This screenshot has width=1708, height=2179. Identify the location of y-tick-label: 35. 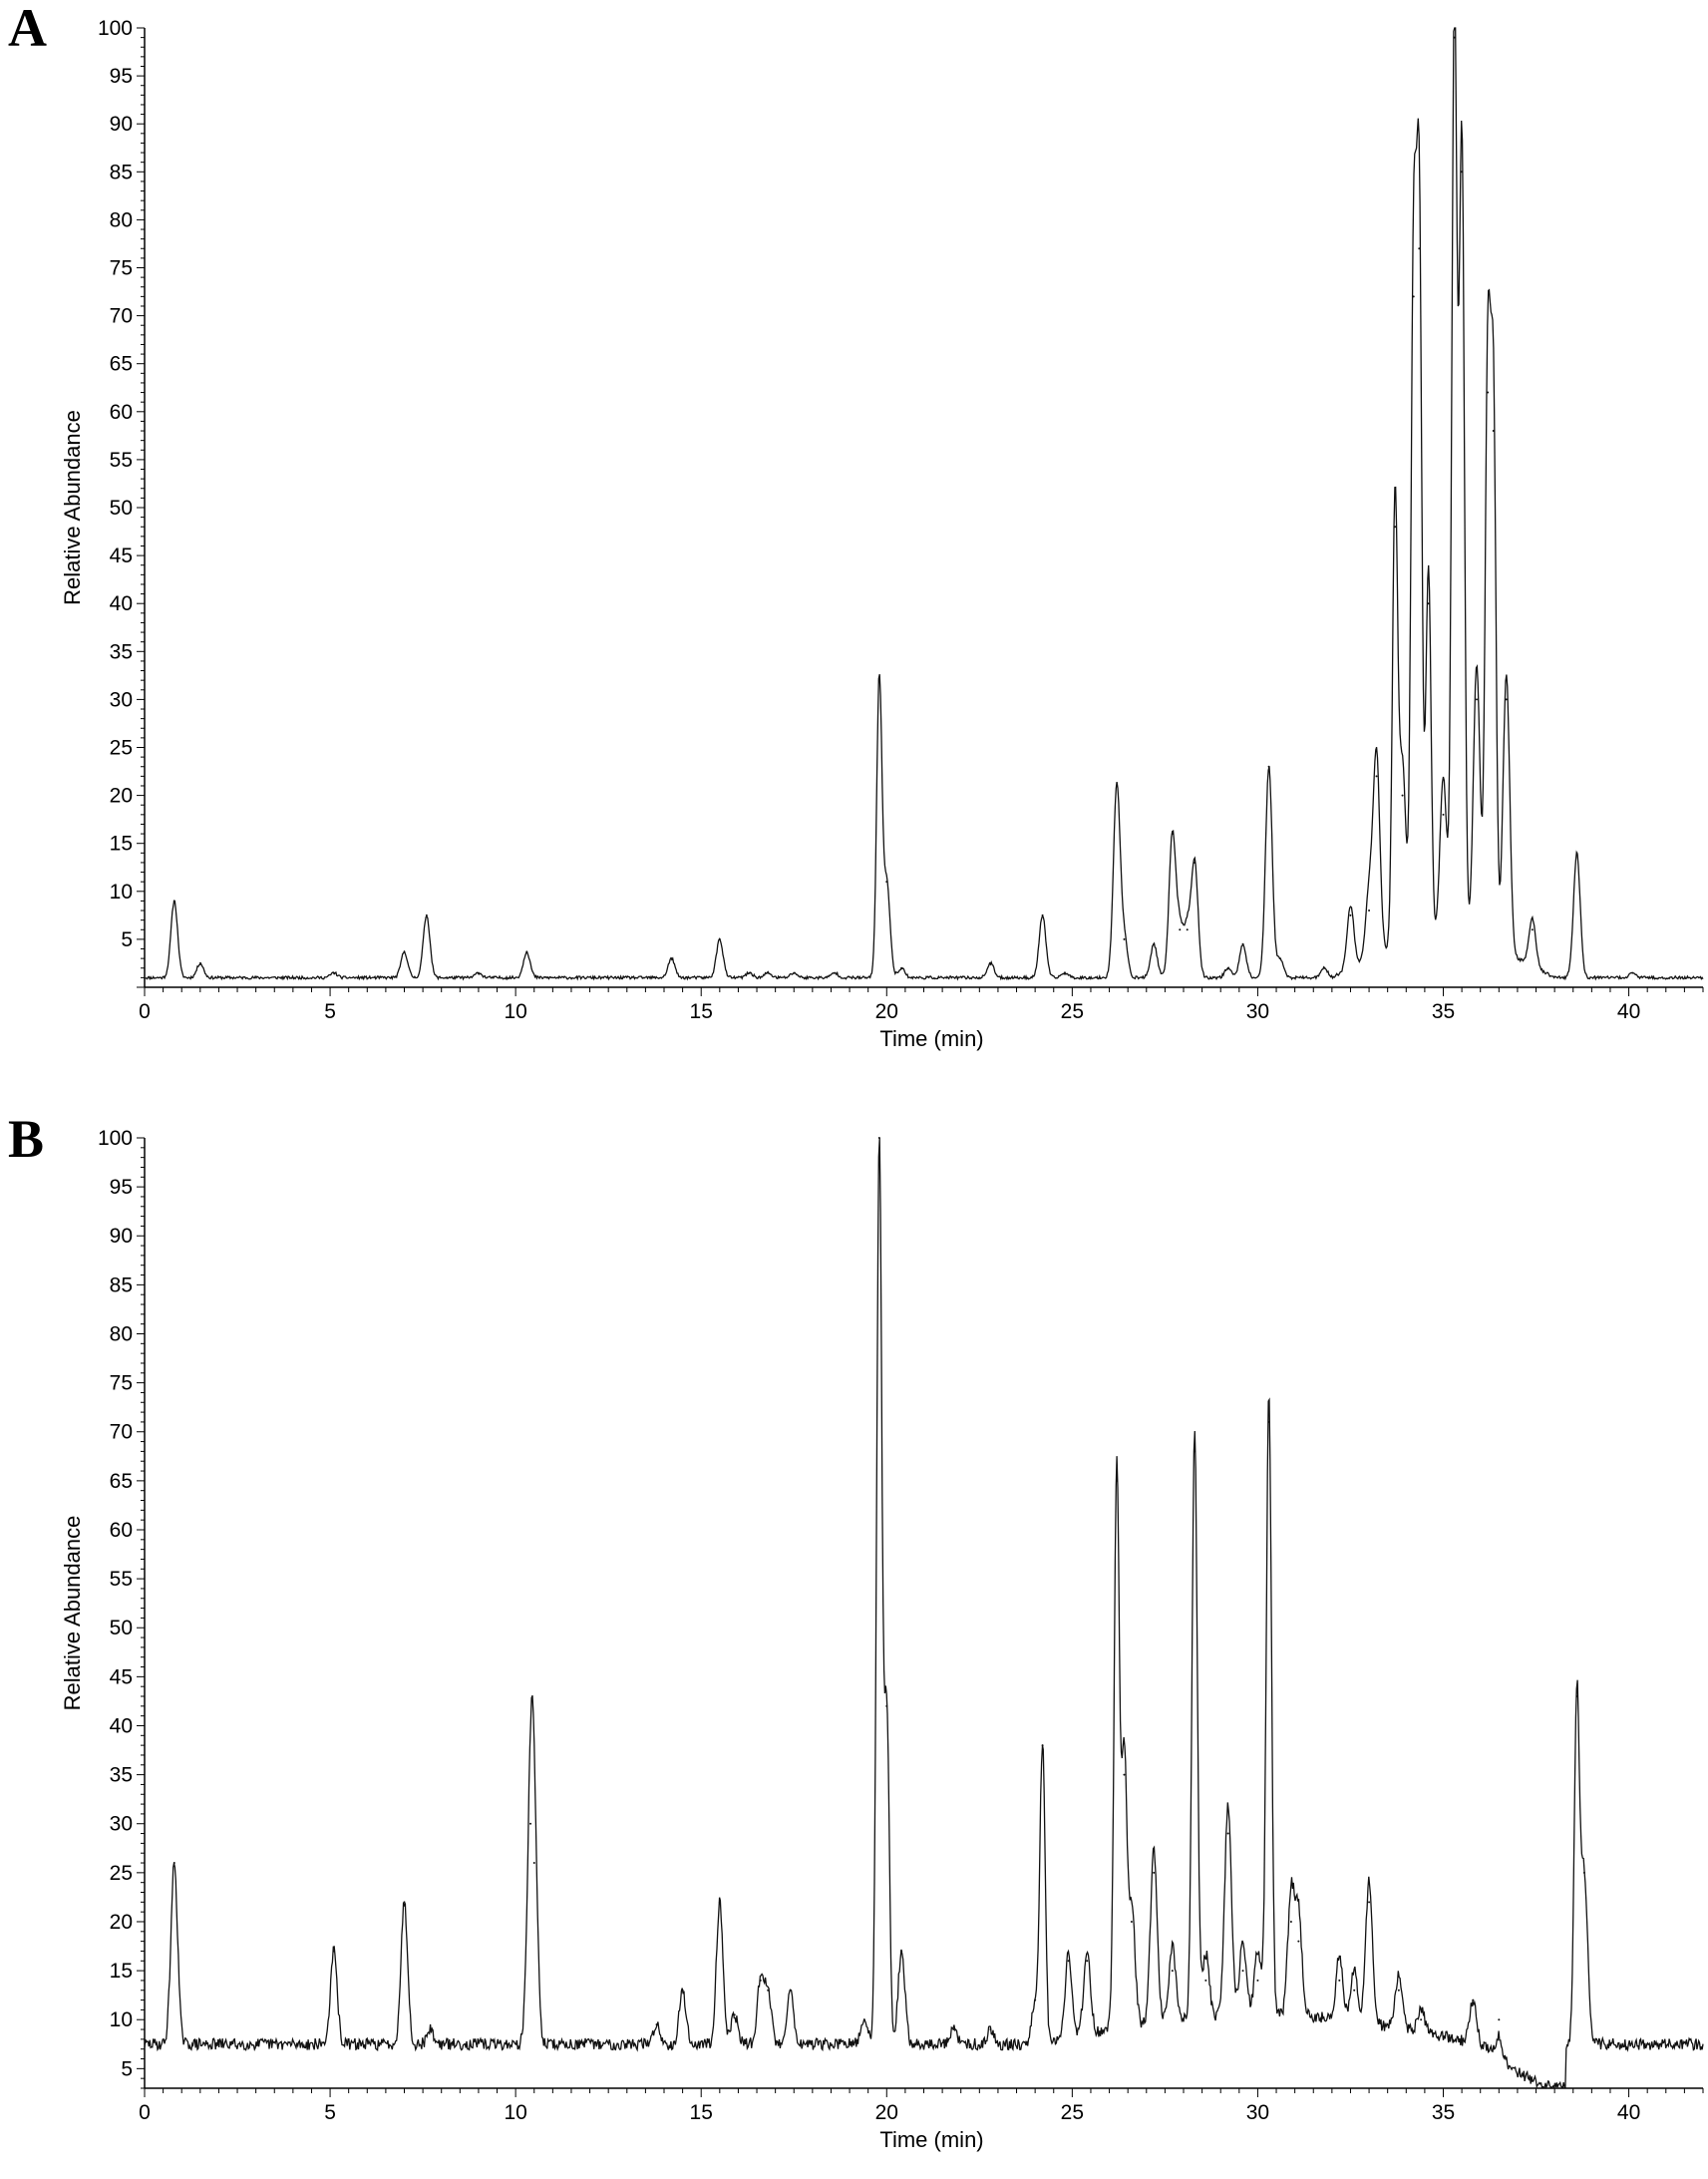
(122, 651).